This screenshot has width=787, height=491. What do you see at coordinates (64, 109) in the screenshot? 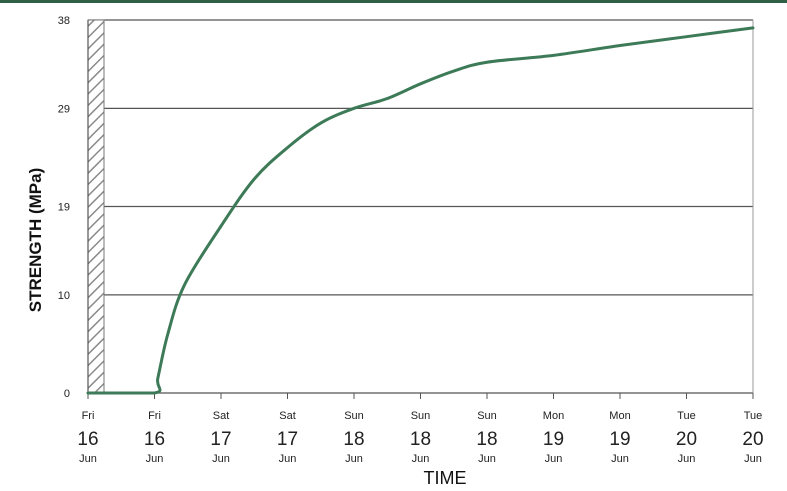
I see `y-tick-label: 29` at bounding box center [64, 109].